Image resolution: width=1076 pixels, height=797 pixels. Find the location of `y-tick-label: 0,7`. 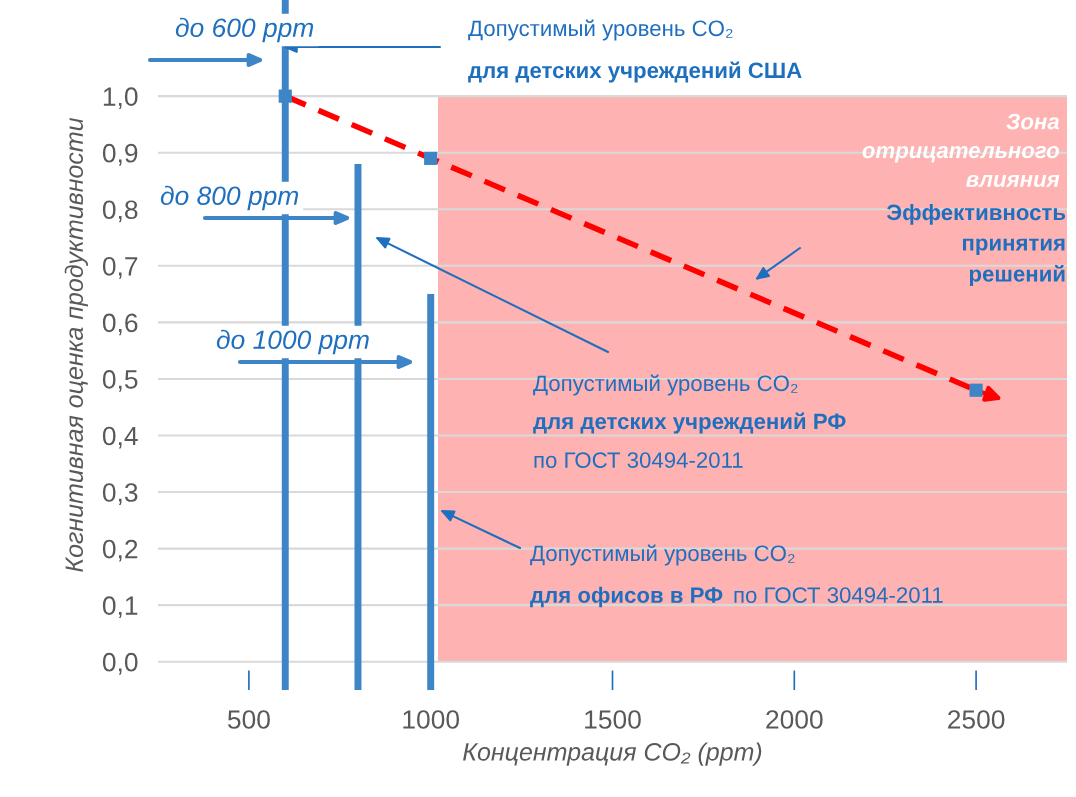

y-tick-label: 0,7 is located at coordinates (120, 267).